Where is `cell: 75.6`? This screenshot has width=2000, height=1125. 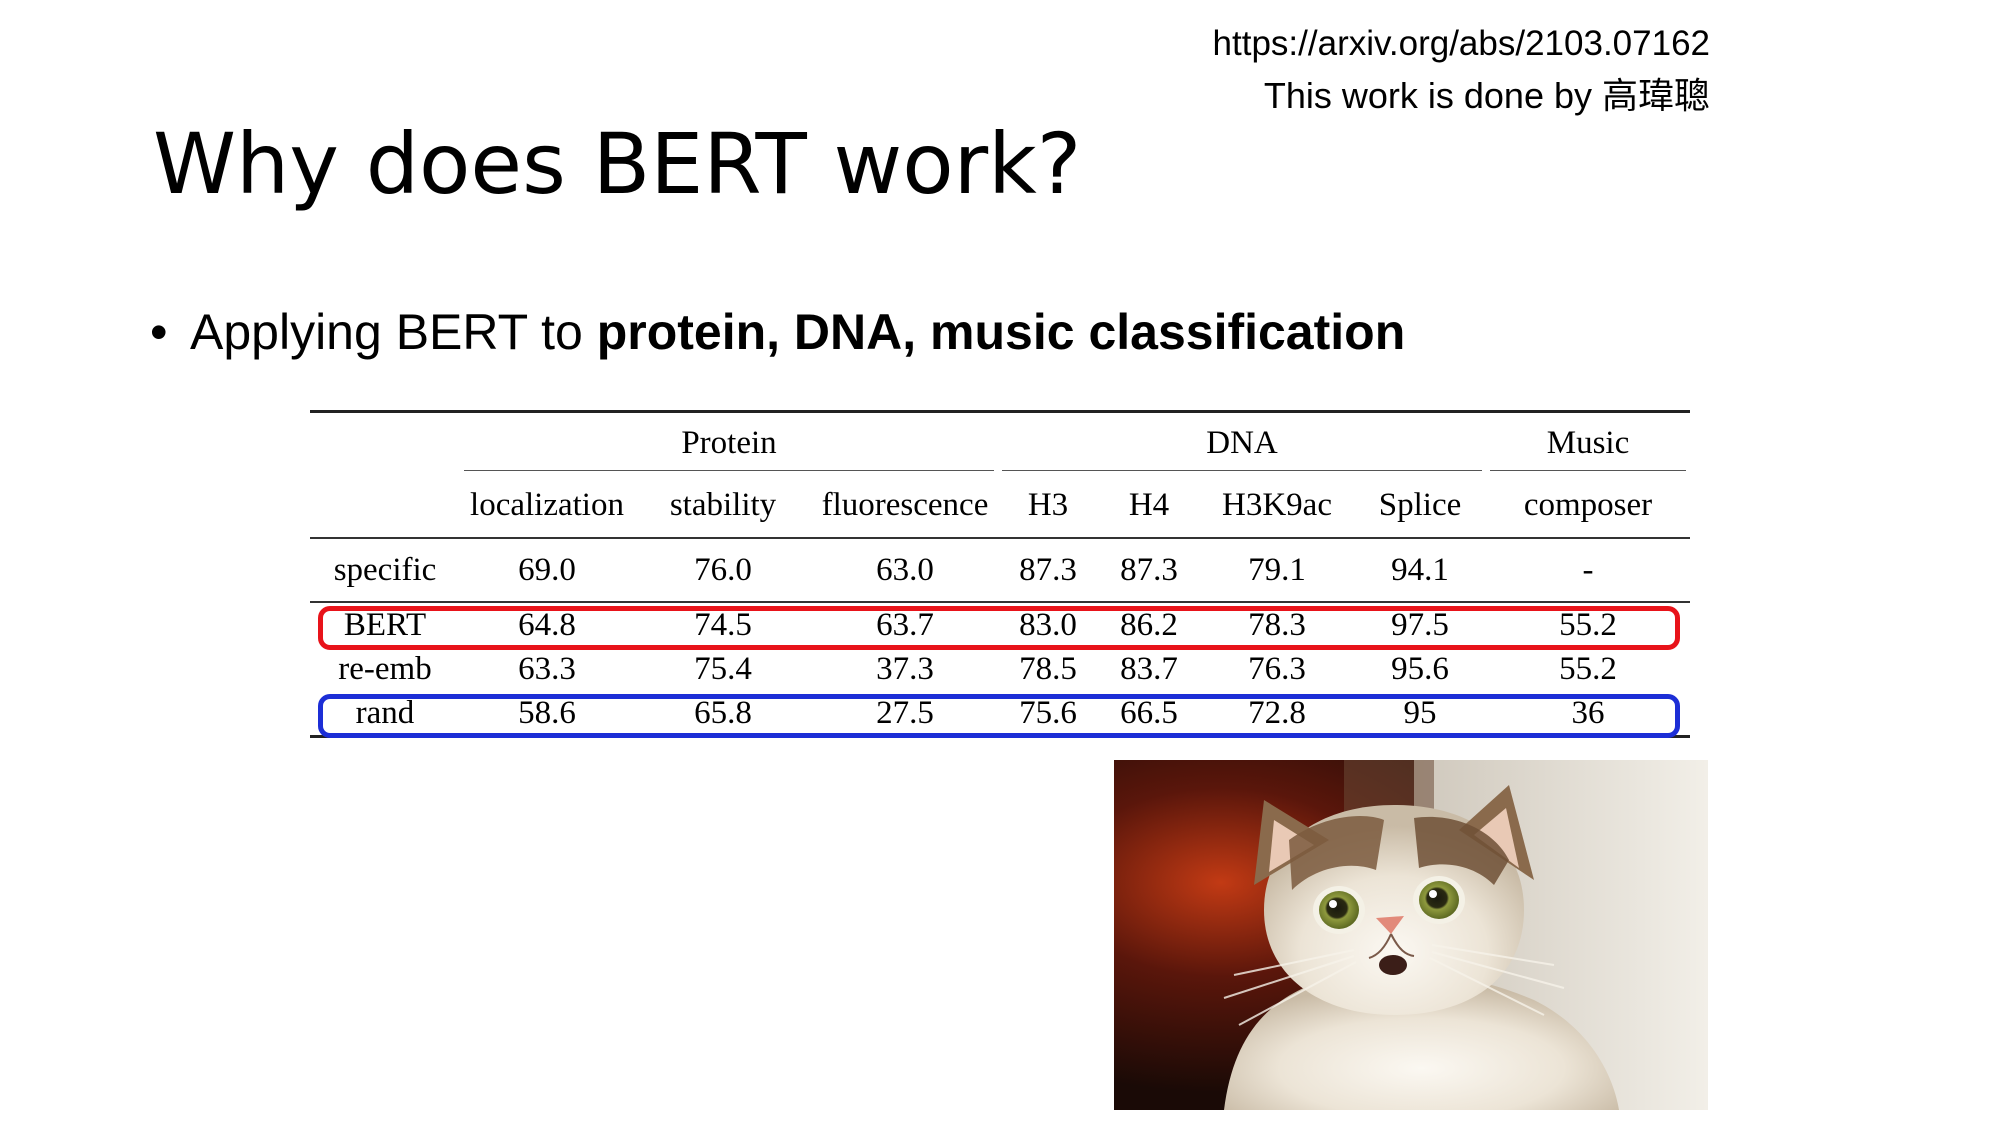 cell: 75.6 is located at coordinates (1048, 712).